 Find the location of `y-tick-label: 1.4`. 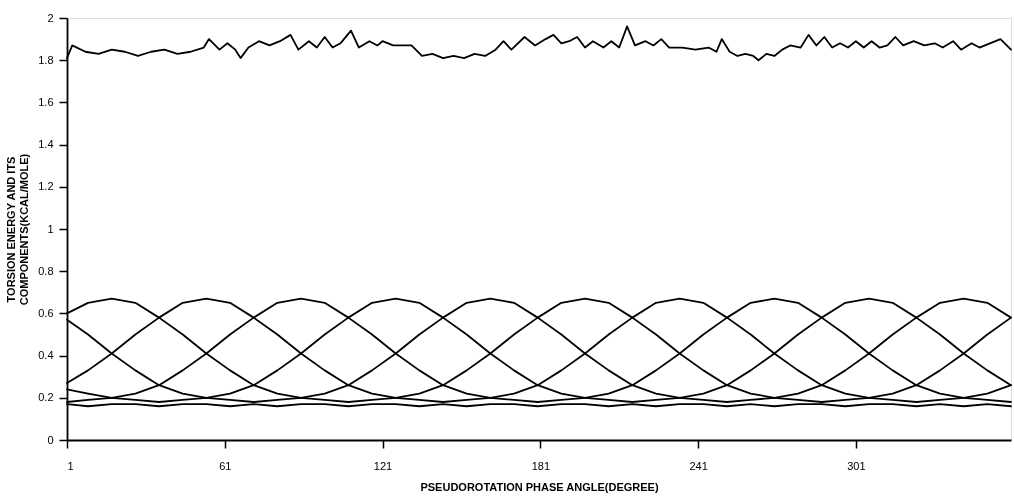

y-tick-label: 1.4 is located at coordinates (46, 144).